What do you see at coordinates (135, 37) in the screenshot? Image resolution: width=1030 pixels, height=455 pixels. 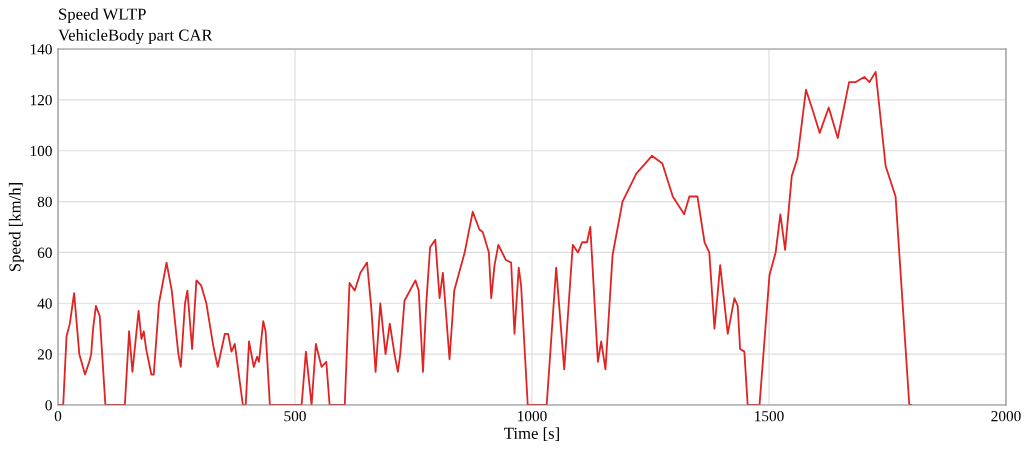 I see `chart-subtitle: VehicleBody part CAR` at bounding box center [135, 37].